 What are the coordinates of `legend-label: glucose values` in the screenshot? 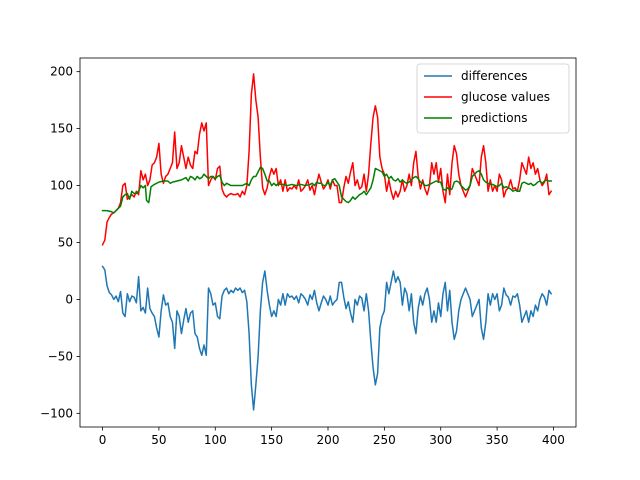 It's located at (505, 97).